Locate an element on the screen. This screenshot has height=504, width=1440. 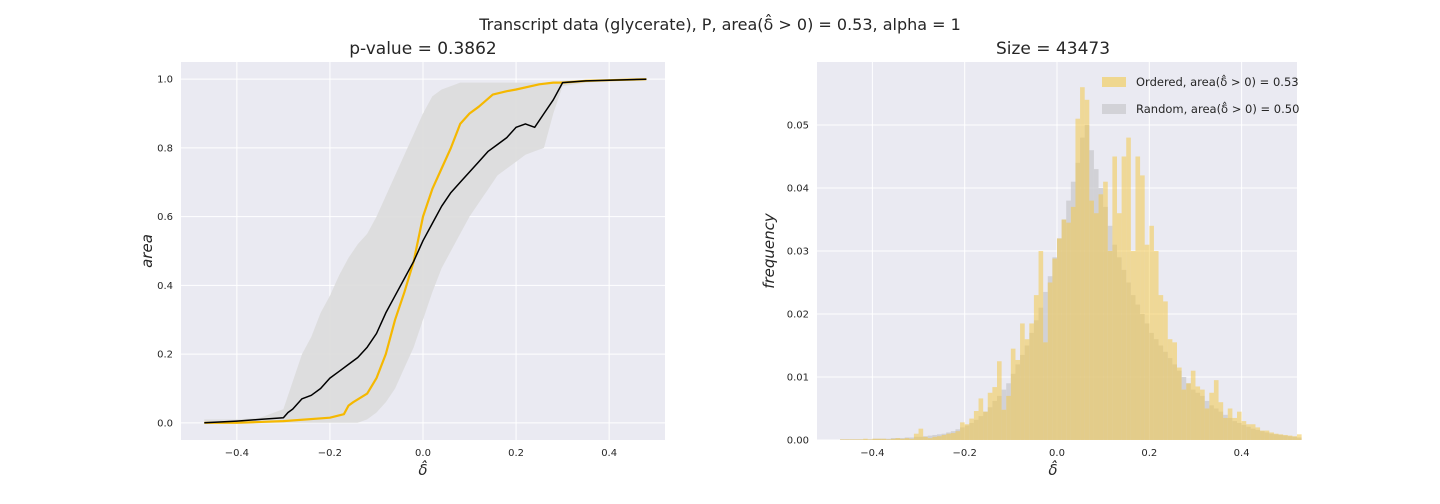
histogram-x-tick-label: 0.0 is located at coordinates (1057, 453).